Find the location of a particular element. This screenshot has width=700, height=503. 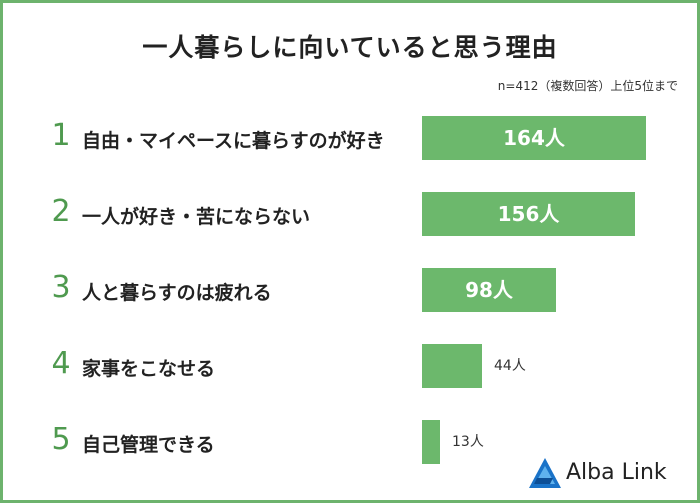

alba-link-logo: Alba Link is located at coordinates (608, 474).